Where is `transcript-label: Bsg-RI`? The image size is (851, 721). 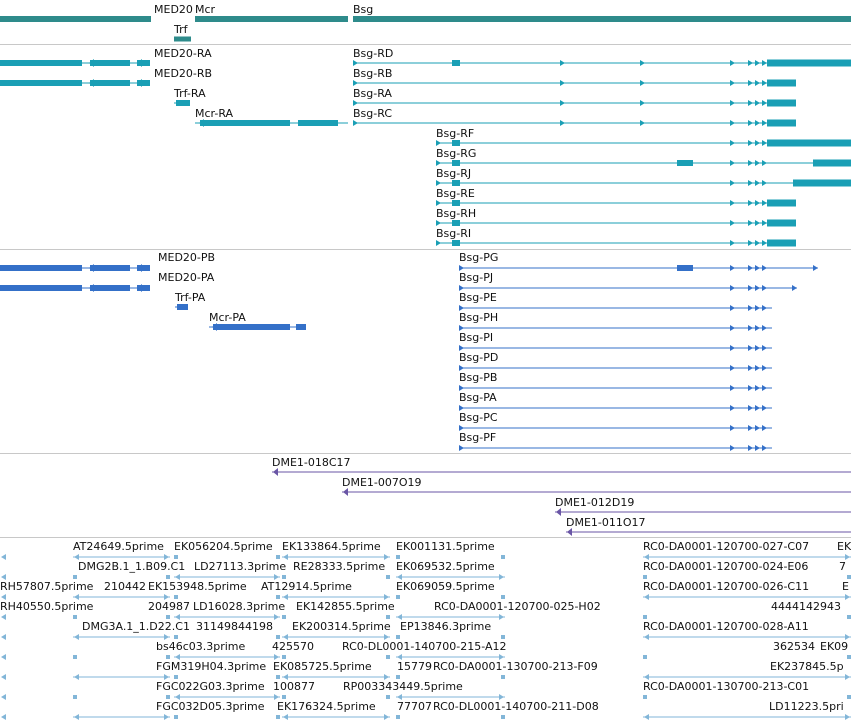 transcript-label: Bsg-RI is located at coordinates (454, 233).